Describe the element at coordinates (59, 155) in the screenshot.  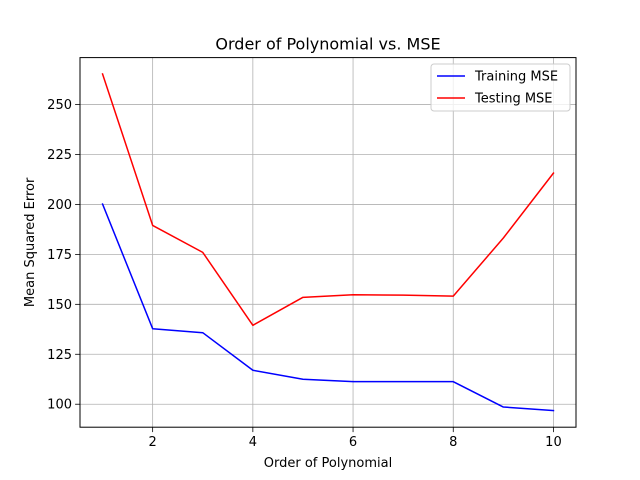
I see `y-tick-label: 225` at that location.